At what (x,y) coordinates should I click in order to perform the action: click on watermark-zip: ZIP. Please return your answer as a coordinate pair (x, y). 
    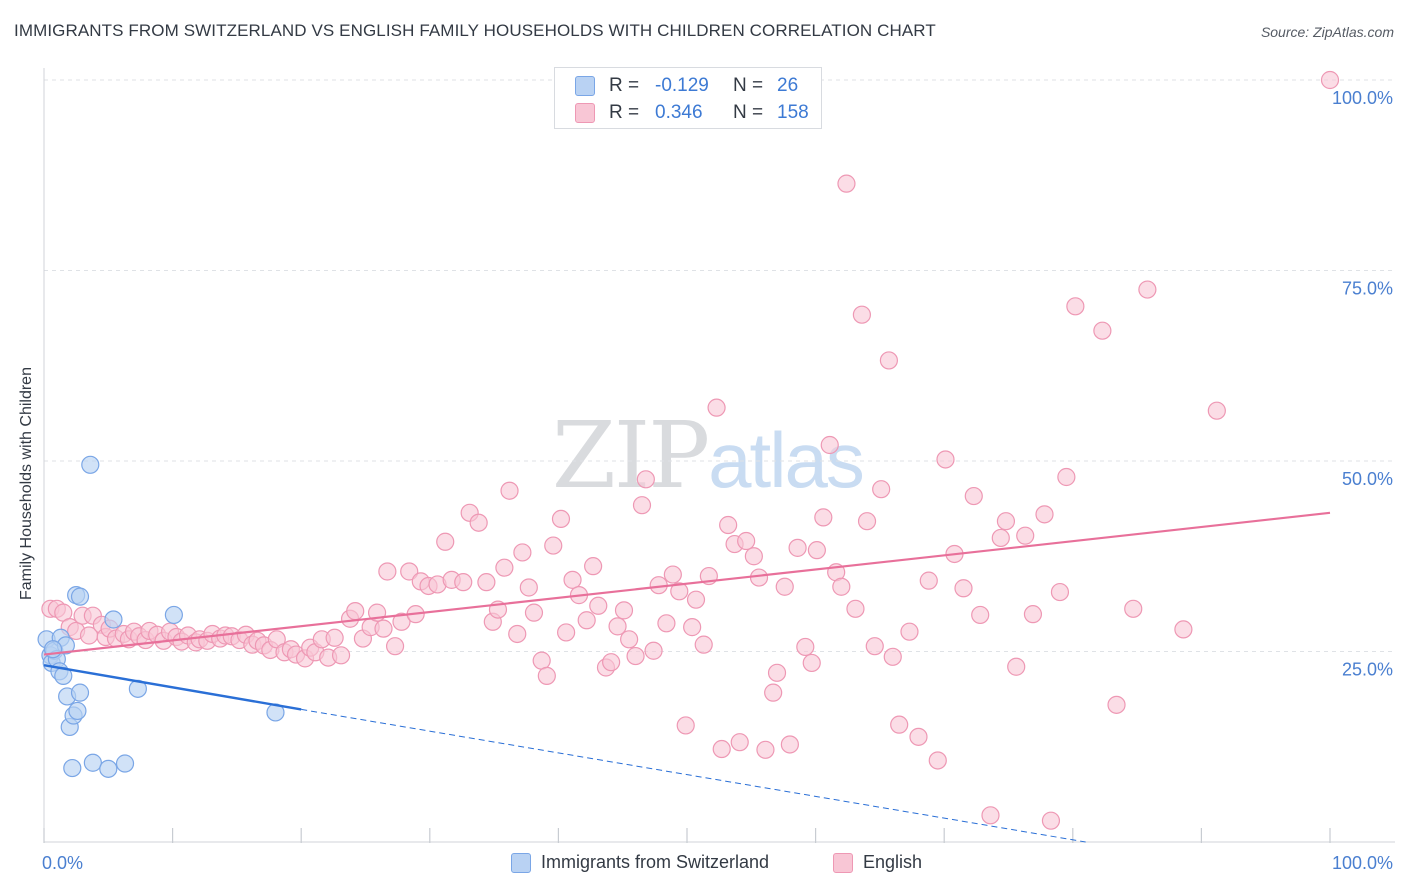
    Looking at the image, I should click on (631, 455).